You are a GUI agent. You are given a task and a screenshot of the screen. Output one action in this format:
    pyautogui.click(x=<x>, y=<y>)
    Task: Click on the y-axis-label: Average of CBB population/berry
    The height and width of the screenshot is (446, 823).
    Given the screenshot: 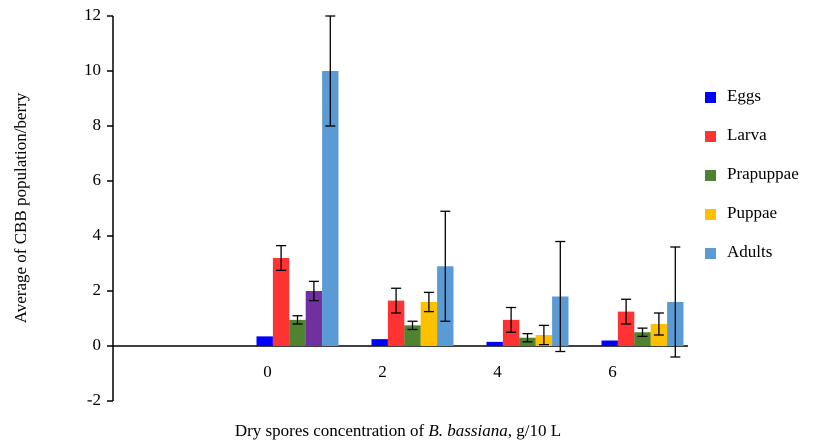 What is the action you would take?
    pyautogui.click(x=20, y=207)
    